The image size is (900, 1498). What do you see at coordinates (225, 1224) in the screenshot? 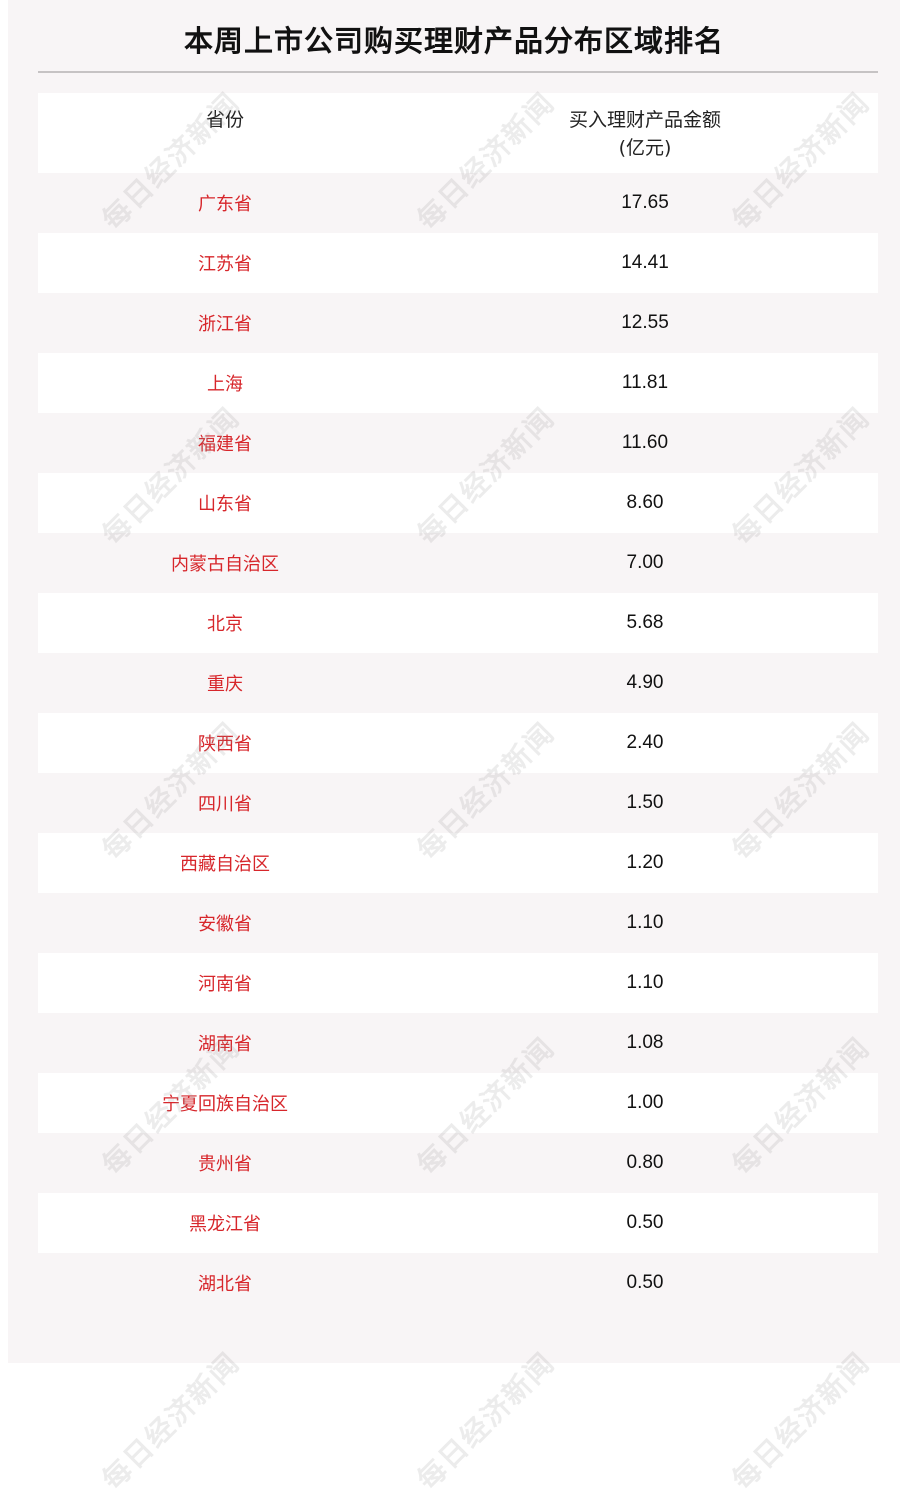
I see `province-cell: 黑龙江省` at bounding box center [225, 1224].